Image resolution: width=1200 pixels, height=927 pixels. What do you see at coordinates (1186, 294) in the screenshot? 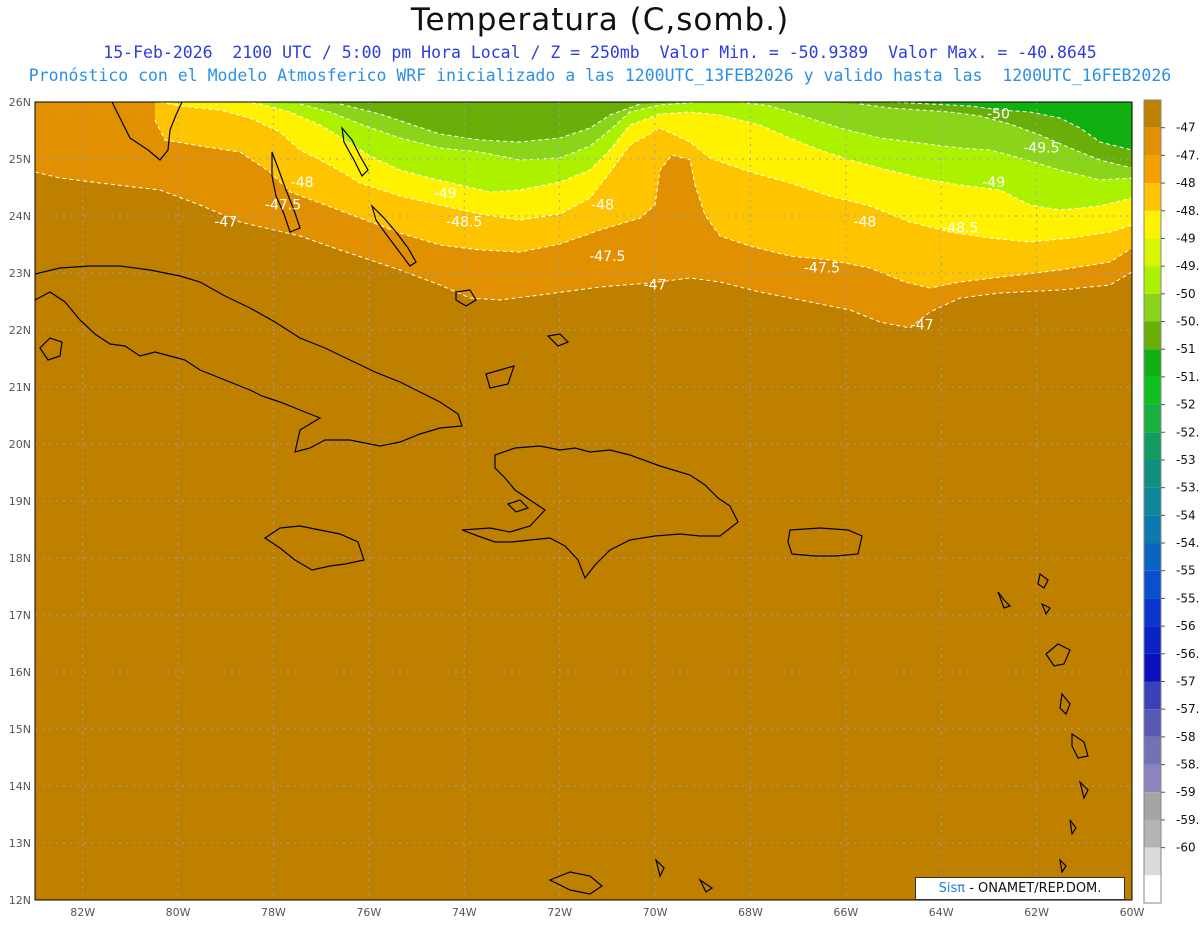
I see `legend-level-label: -50` at bounding box center [1186, 294].